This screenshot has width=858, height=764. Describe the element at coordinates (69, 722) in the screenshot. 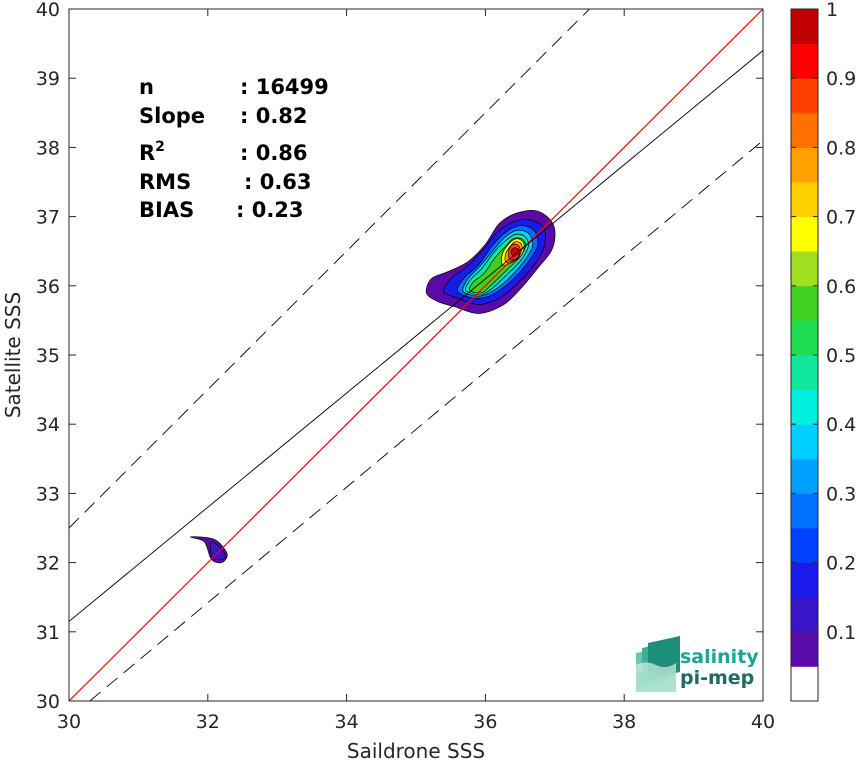

I see `x-tick-label: 30` at that location.